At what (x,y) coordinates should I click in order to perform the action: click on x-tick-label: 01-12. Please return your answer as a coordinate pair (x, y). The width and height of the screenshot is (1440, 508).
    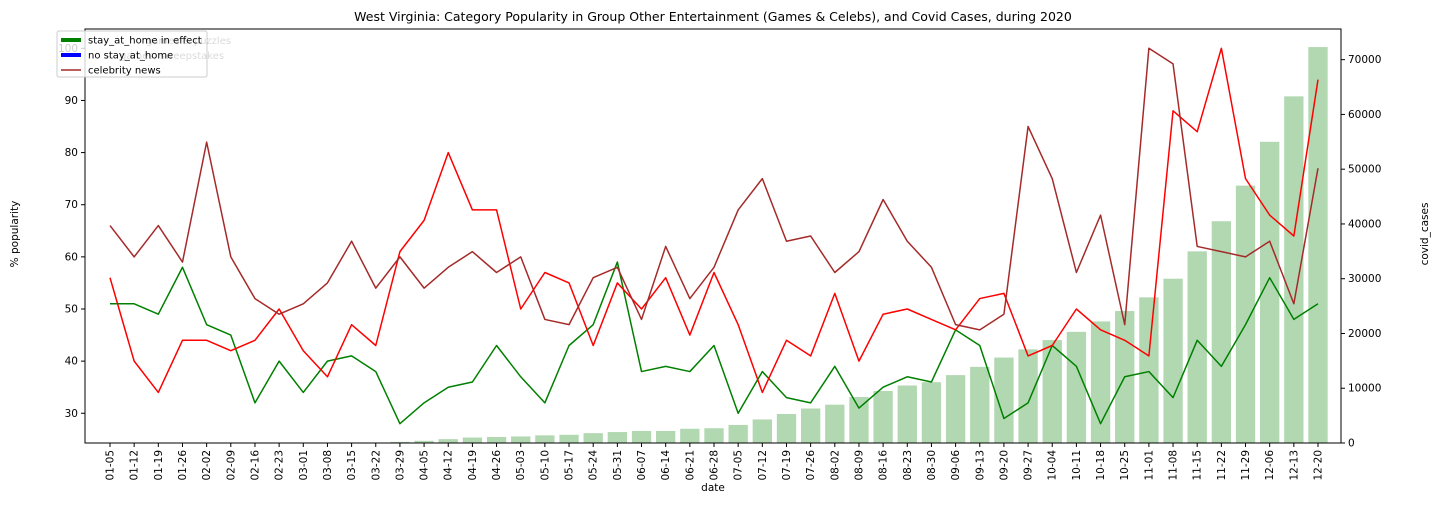
    Looking at the image, I should click on (135, 465).